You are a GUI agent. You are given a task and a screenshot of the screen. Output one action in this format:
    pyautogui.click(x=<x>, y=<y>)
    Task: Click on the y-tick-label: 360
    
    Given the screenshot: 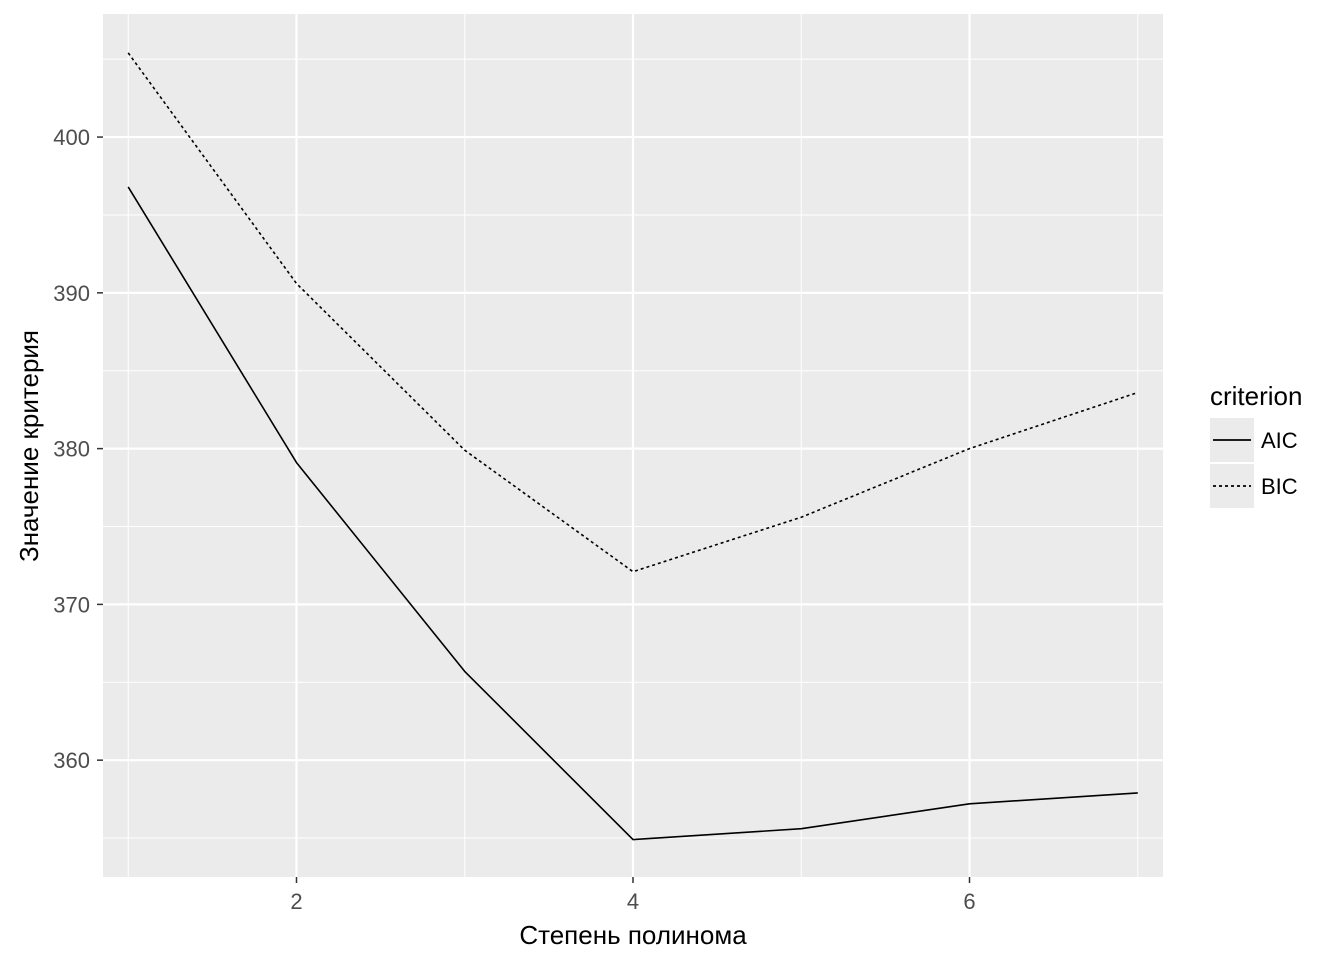 What is the action you would take?
    pyautogui.click(x=71, y=760)
    